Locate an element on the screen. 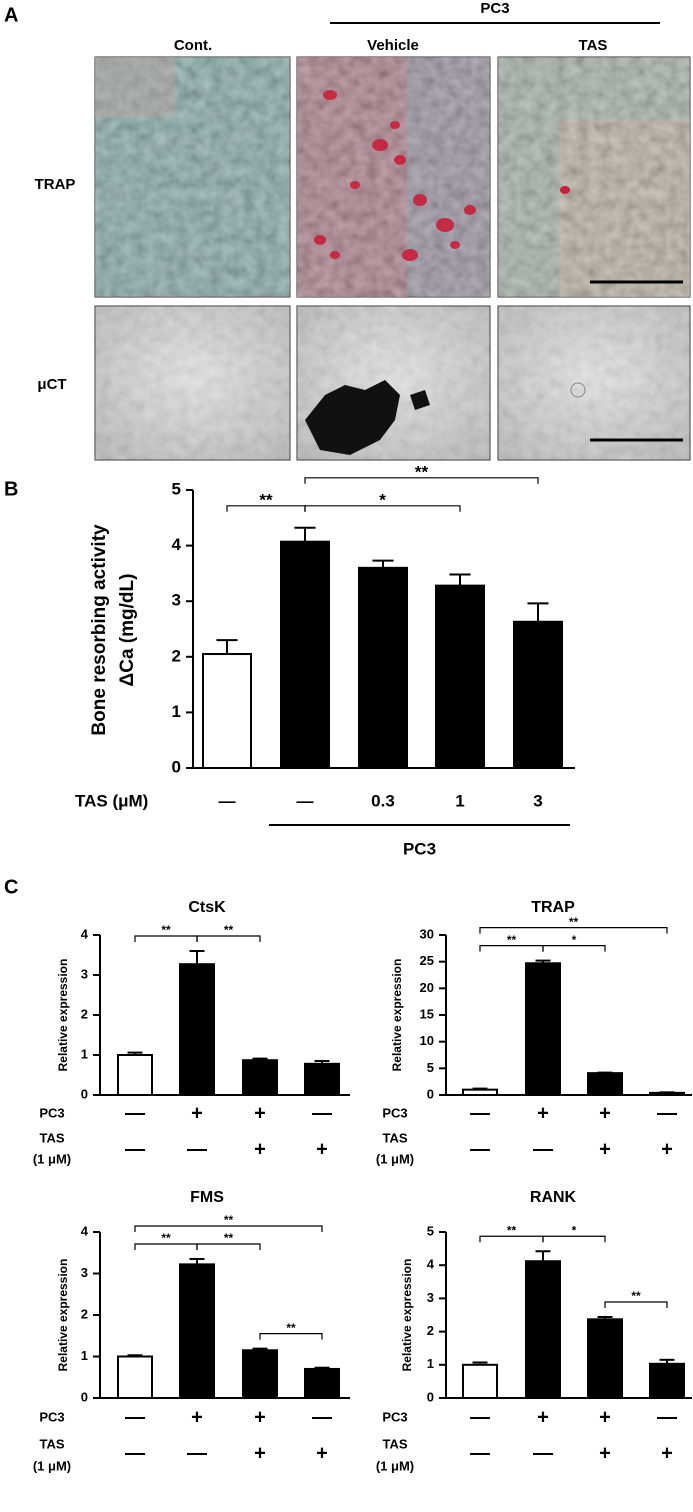 The height and width of the screenshot is (1512, 693). panel-label: A is located at coordinates (11, 15).